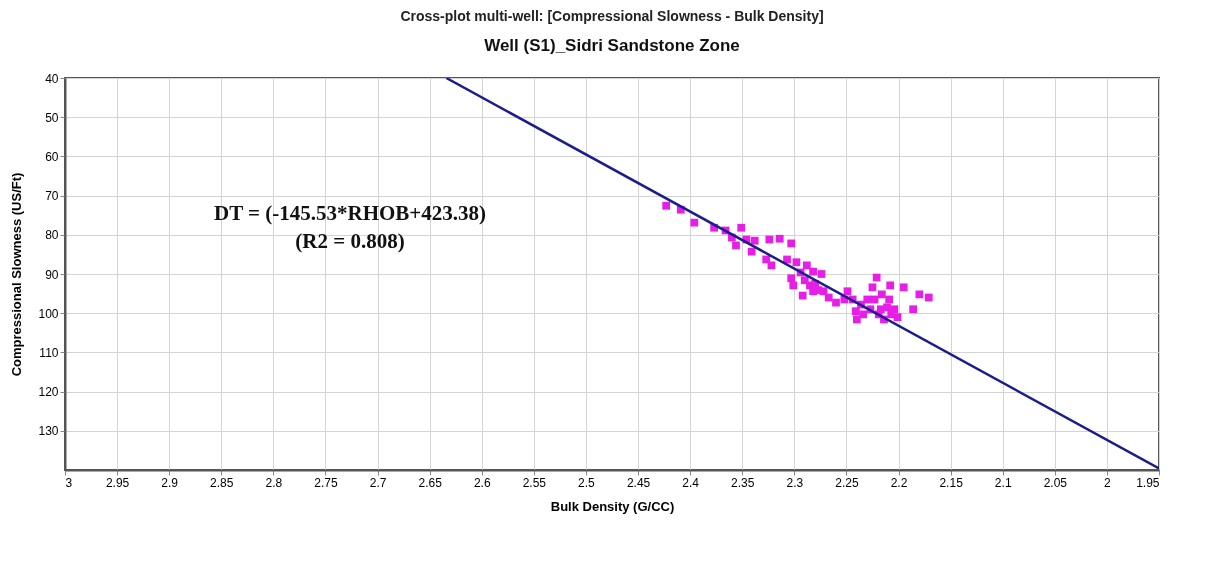 Image resolution: width=1232 pixels, height=586 pixels. I want to click on x-tick-label: 2.65, so click(430, 482).